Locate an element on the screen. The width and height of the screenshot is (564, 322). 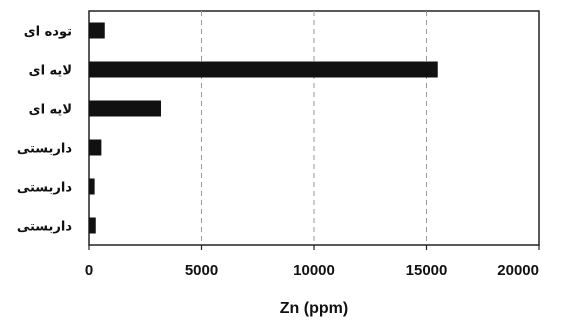
x-tick-label-15000: 15000 is located at coordinates (427, 270).